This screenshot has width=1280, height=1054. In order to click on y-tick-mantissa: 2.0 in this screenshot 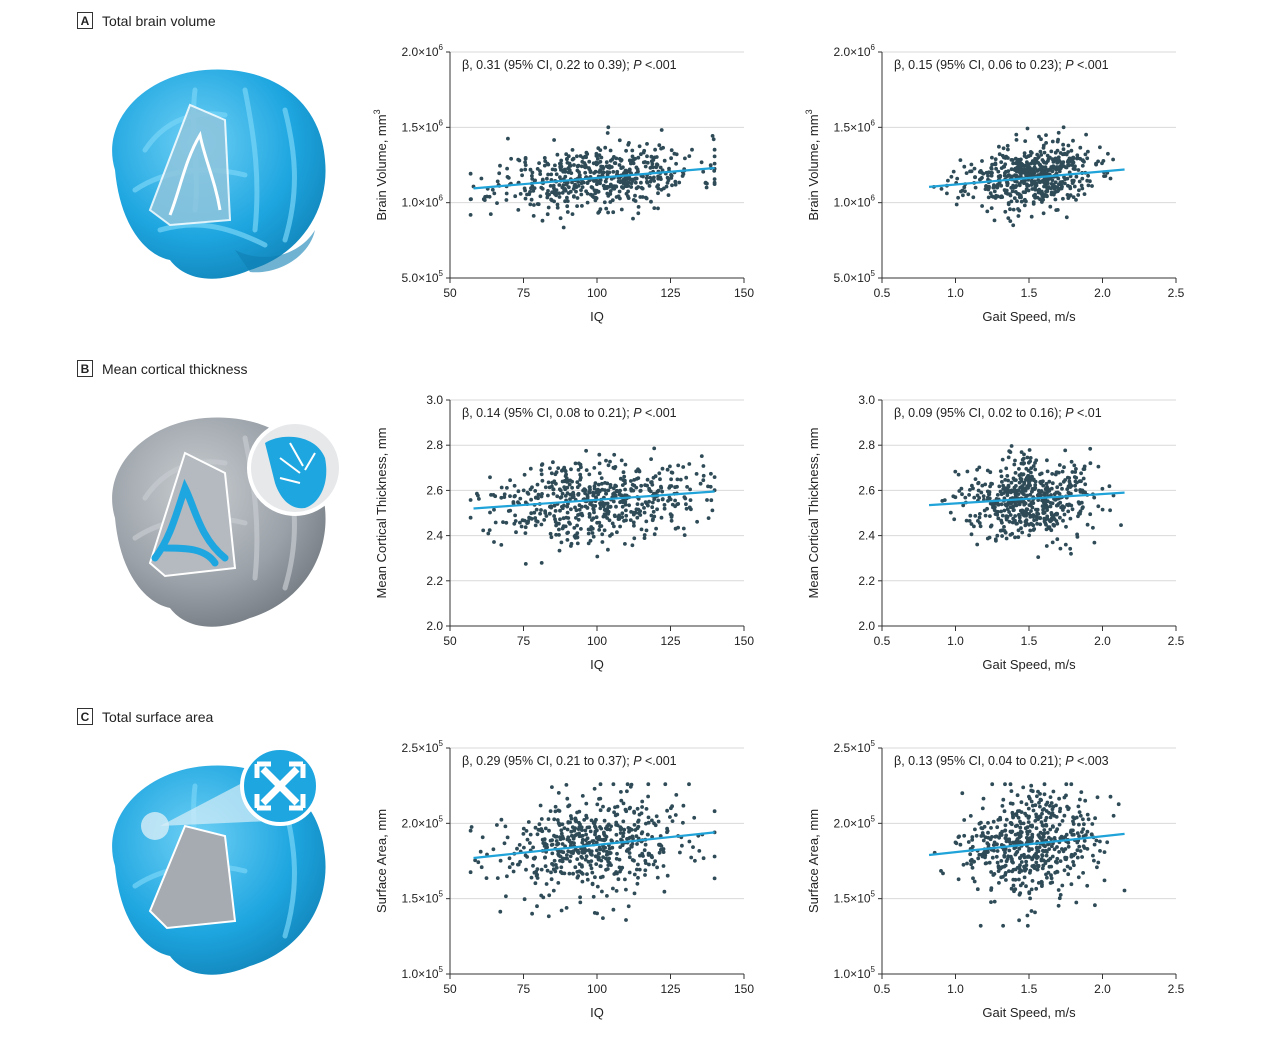, I will do `click(866, 626)`.